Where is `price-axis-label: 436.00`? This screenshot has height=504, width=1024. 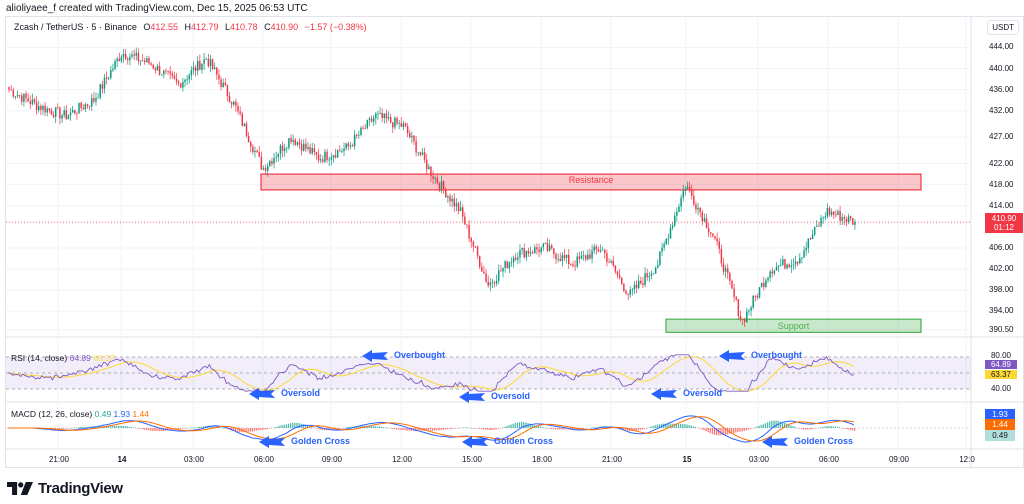 price-axis-label: 436.00 is located at coordinates (1001, 89).